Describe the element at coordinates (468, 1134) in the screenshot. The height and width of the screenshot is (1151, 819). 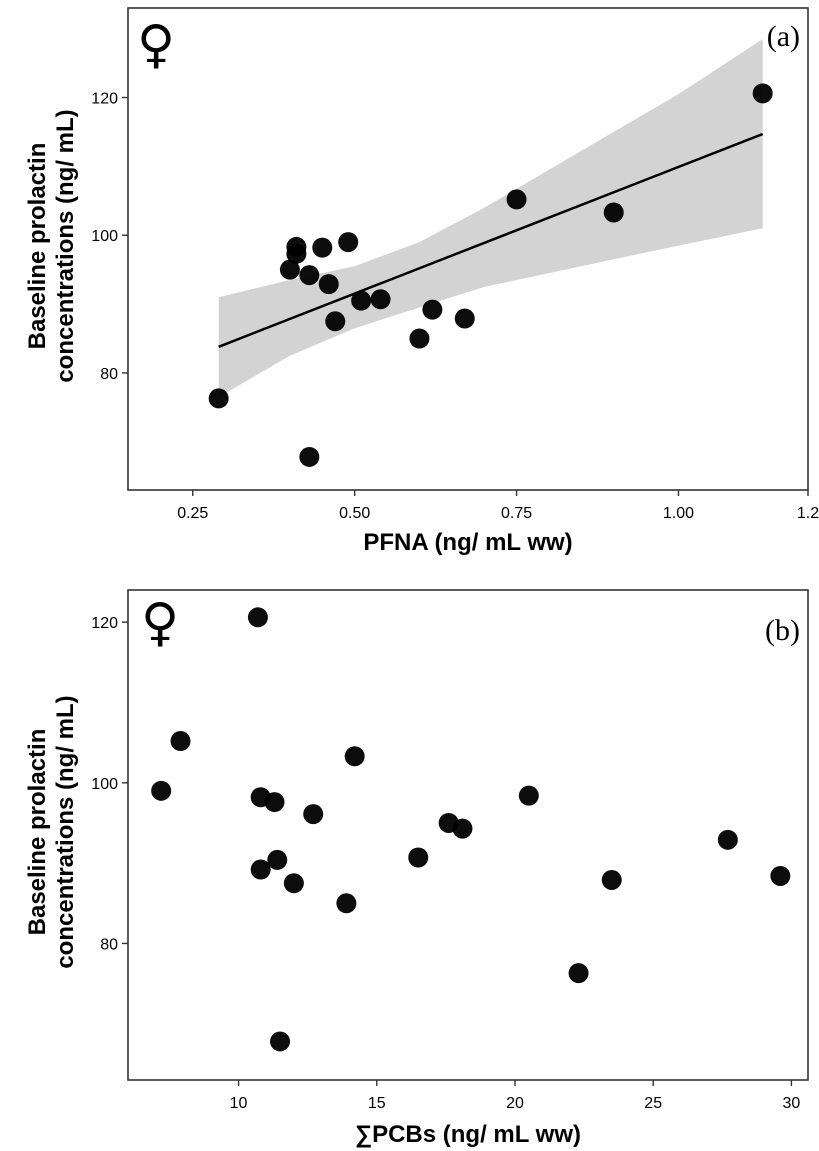
I see `x-axis-label-b: ∑PCBs (ng/ mL ww)` at that location.